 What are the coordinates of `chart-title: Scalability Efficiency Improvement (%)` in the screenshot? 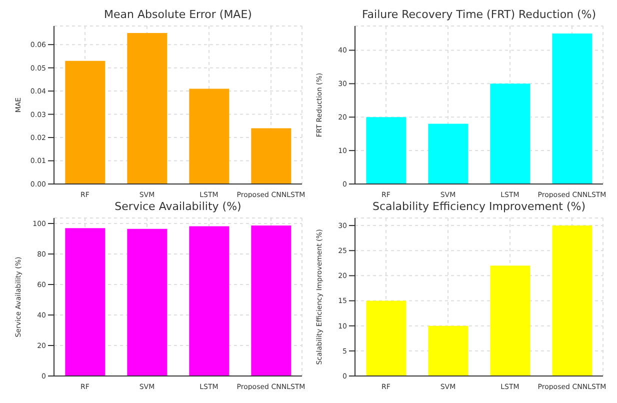 It's located at (479, 207).